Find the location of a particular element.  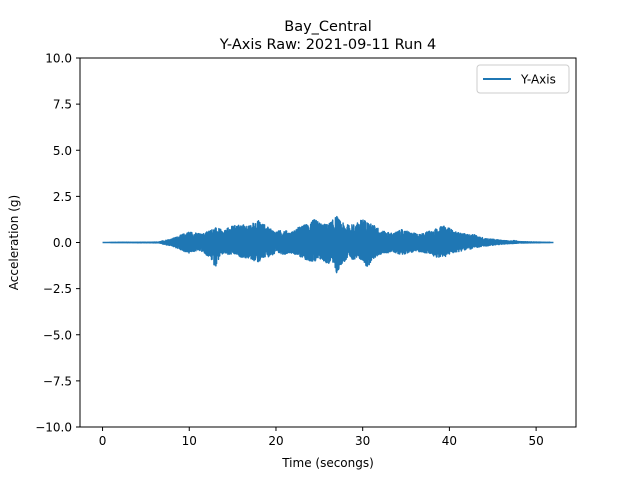

legend-label: Y-Axis is located at coordinates (538, 80).